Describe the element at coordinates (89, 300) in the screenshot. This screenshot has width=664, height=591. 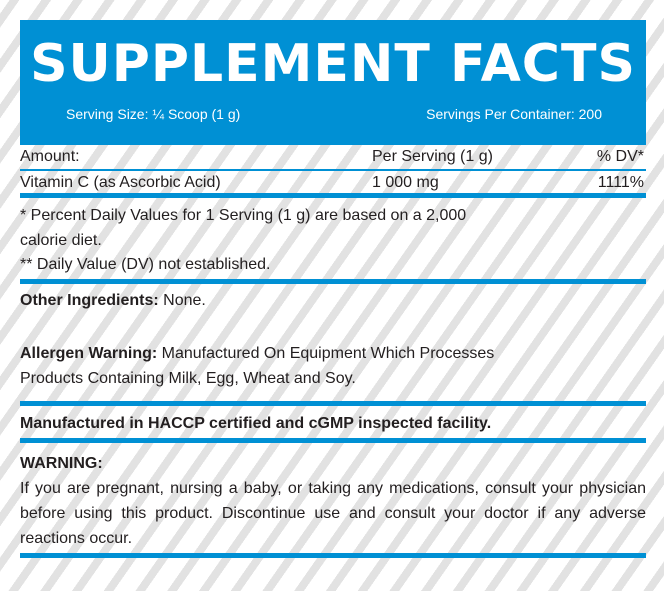
I see `other-ingredients-label: Other Ingredients:` at that location.